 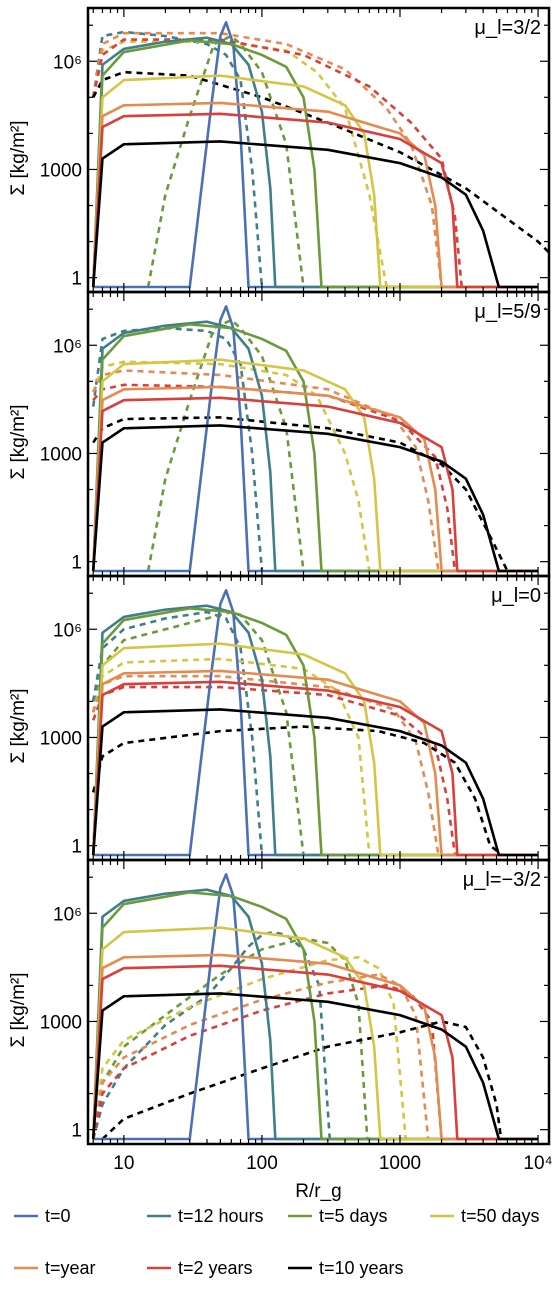 What do you see at coordinates (507, 312) in the screenshot?
I see `panel-label: μ_l=5/9` at bounding box center [507, 312].